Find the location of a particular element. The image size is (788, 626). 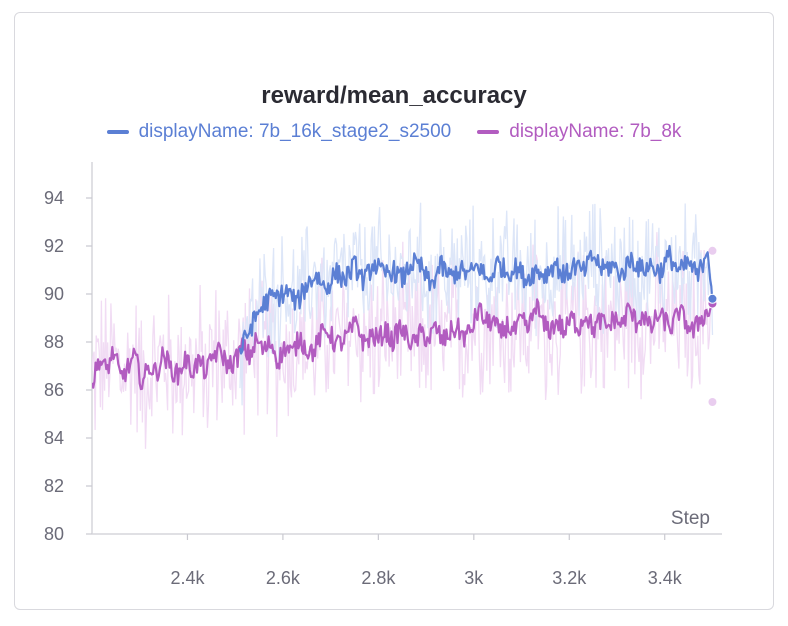

y-tick-label: 86 is located at coordinates (54, 390).